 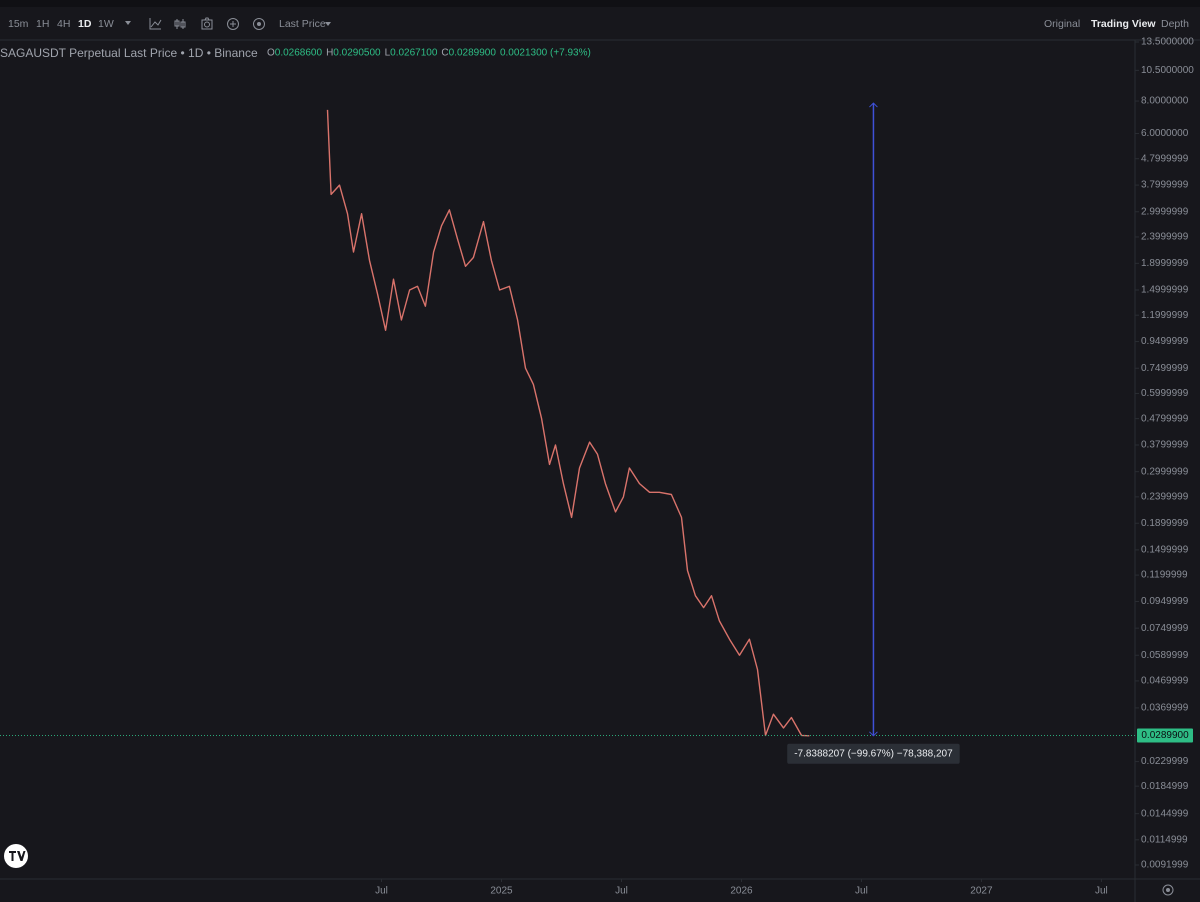 I want to click on interval-dropdown, so click(x=128, y=23).